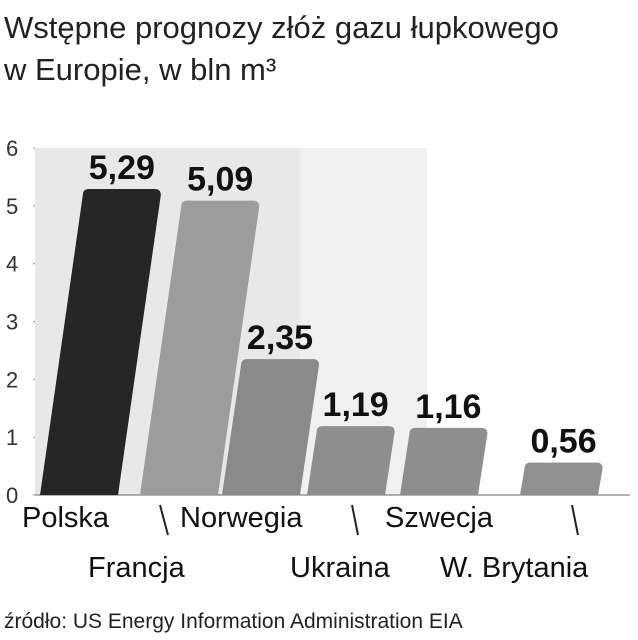 This screenshot has width=638, height=640. I want to click on y-tick-label: 2, so click(12, 379).